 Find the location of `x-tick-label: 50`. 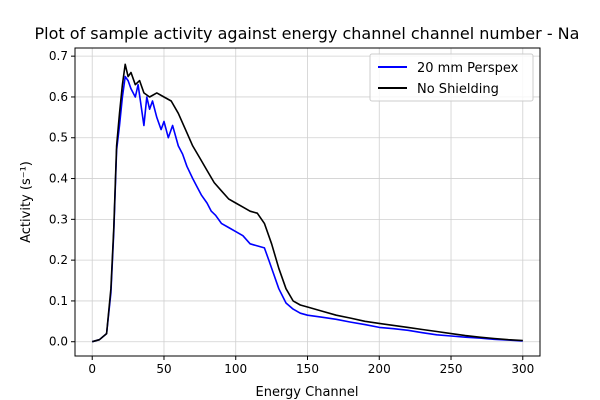

x-tick-label: 50 is located at coordinates (163, 369).